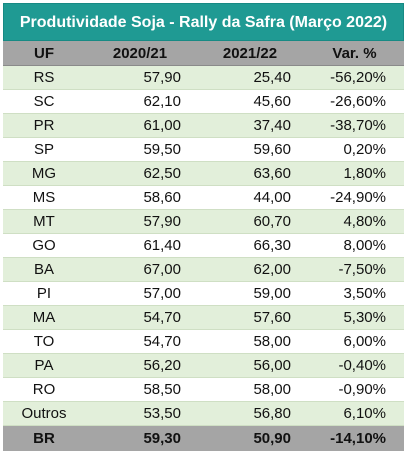 Image resolution: width=408 pixels, height=451 pixels. I want to click on header-uf: UF, so click(44, 53).